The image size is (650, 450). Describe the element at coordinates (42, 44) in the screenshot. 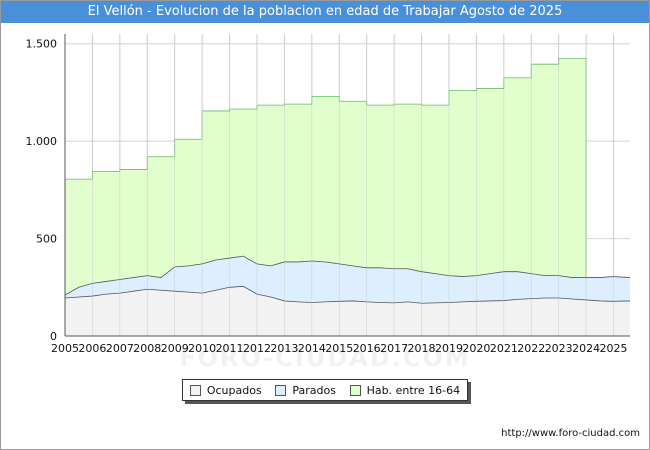

I see `y-tick-label-3: 1.500` at that location.